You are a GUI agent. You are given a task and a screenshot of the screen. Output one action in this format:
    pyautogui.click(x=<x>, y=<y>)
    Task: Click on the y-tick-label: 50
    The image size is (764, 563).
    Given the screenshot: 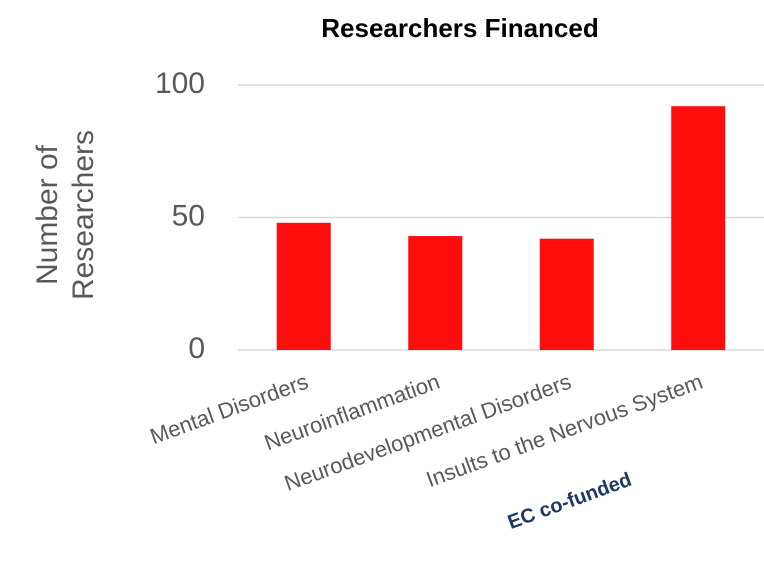 What is the action you would take?
    pyautogui.click(x=188, y=215)
    